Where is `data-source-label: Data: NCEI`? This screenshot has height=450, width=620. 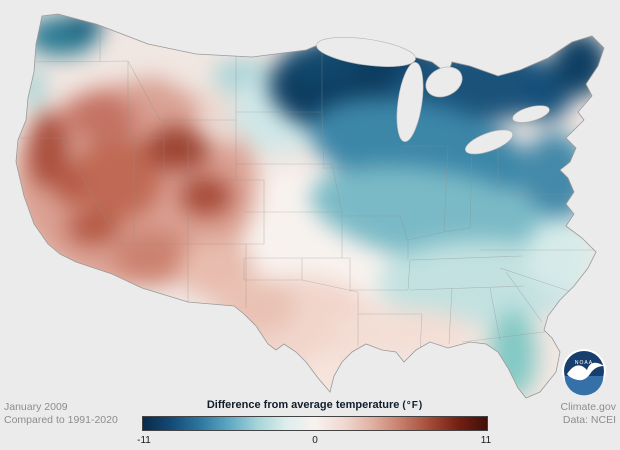
data-source-label: Data: NCEI is located at coordinates (589, 419).